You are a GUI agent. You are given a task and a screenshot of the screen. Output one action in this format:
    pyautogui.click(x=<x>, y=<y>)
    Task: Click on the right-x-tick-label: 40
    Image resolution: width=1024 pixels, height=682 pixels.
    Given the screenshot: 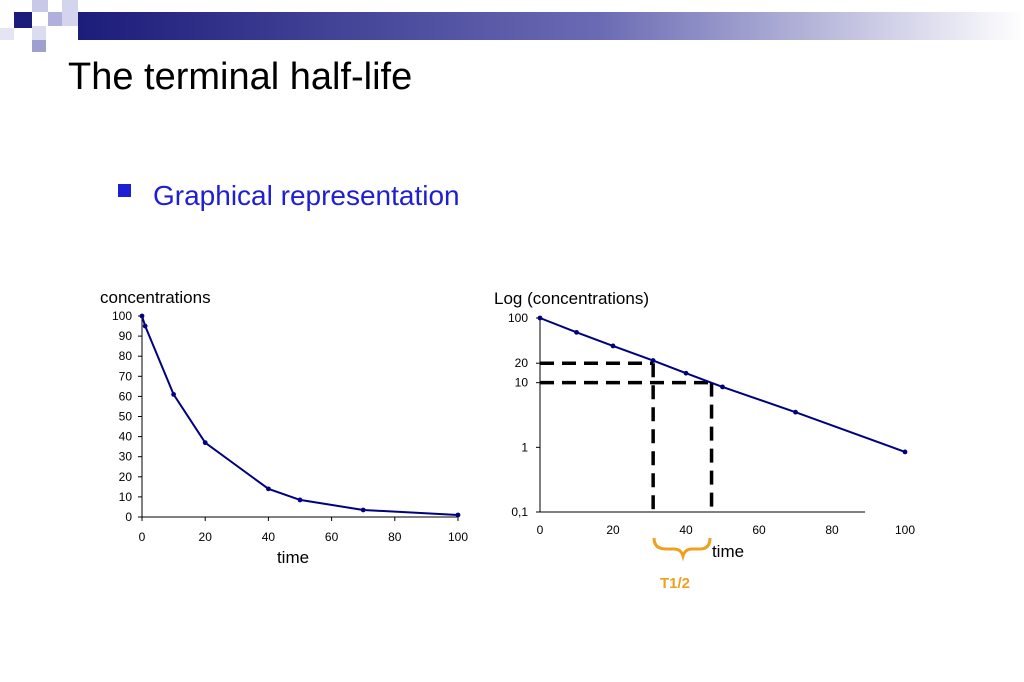 What is the action you would take?
    pyautogui.click(x=686, y=530)
    